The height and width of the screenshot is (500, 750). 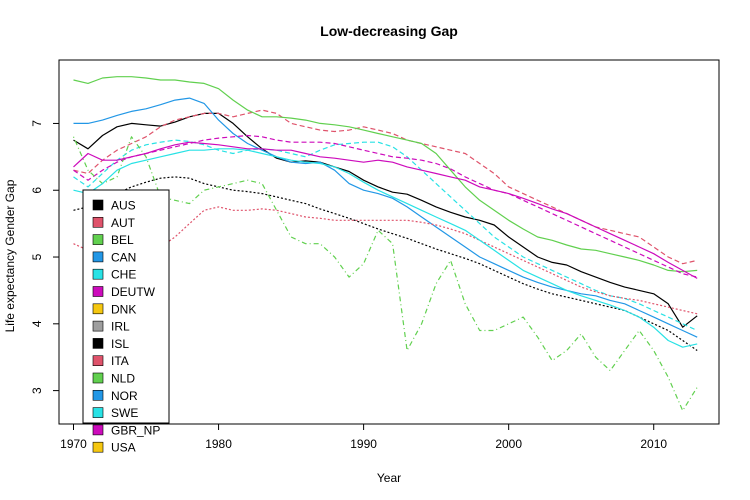 I want to click on x-tick-label: 1970, so click(x=73, y=444).